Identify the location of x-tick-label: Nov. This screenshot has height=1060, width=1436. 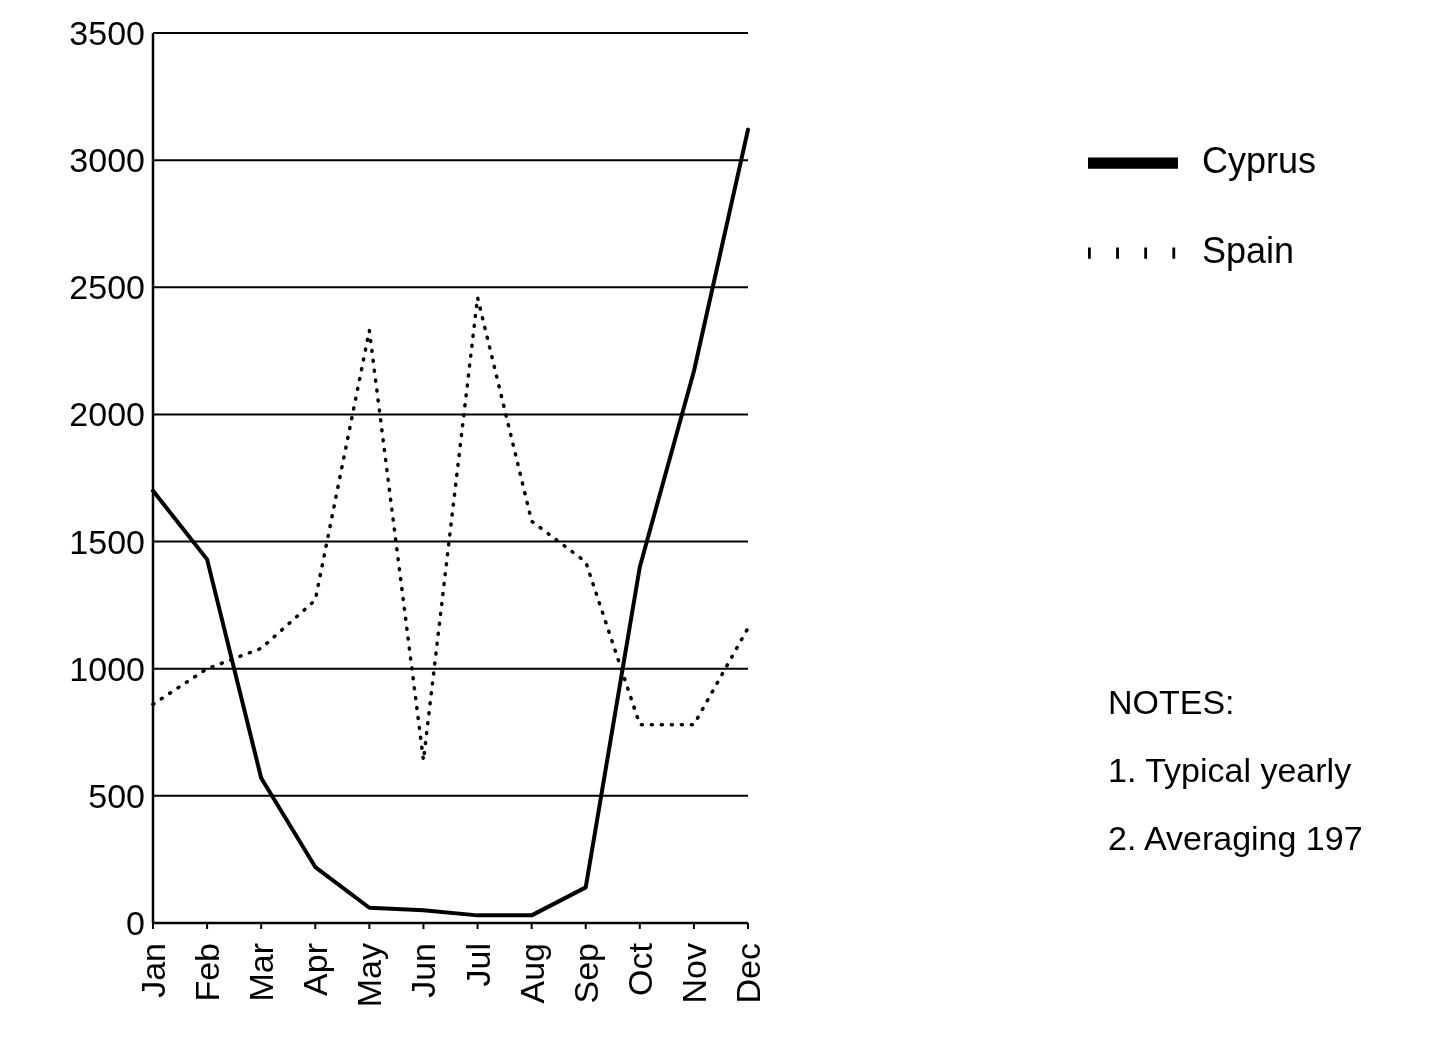
(693, 973).